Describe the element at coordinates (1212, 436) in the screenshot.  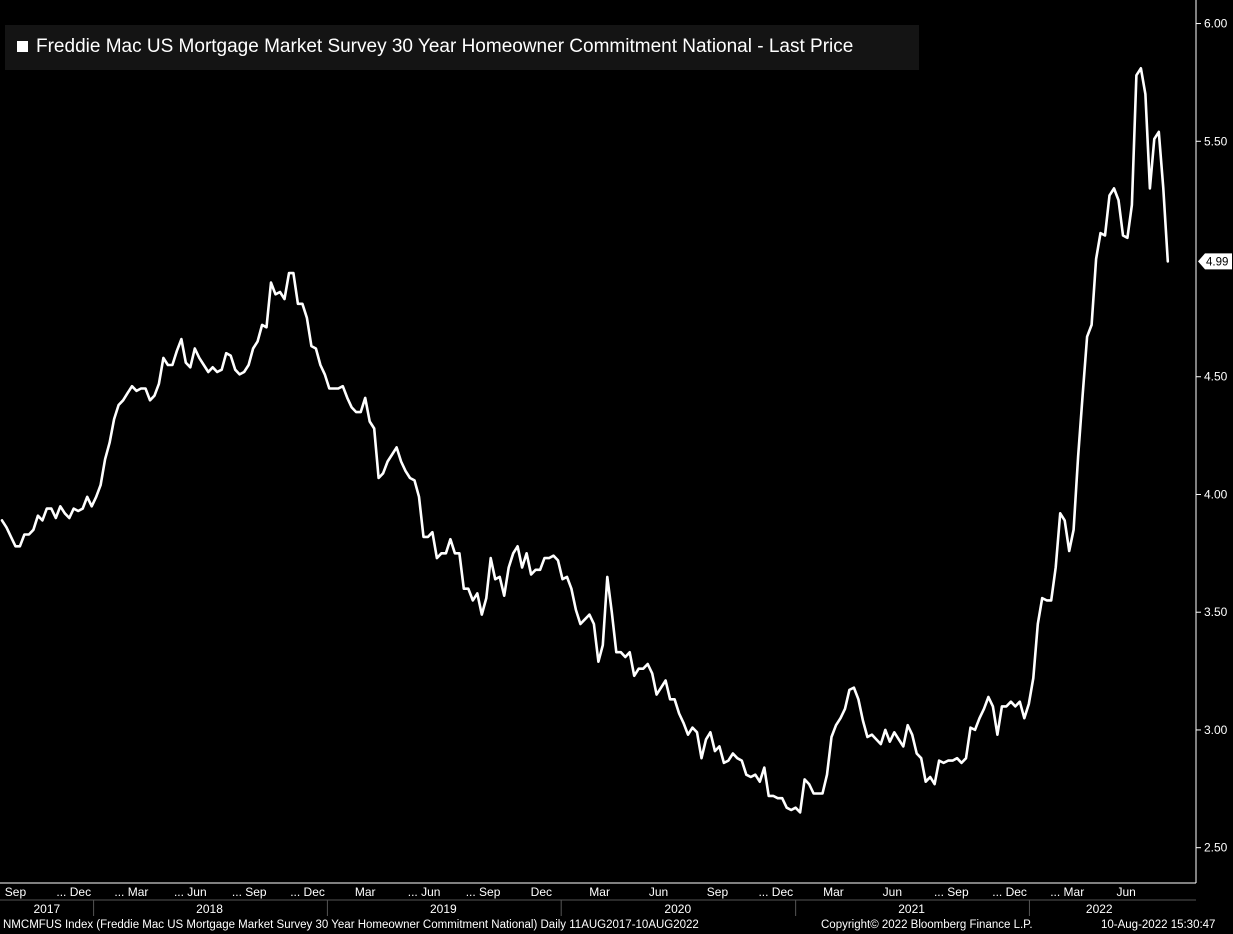
I see `y-axis-ticks: 2.50 3.00 3.50 4.00 4.50 5.50 6.00` at that location.